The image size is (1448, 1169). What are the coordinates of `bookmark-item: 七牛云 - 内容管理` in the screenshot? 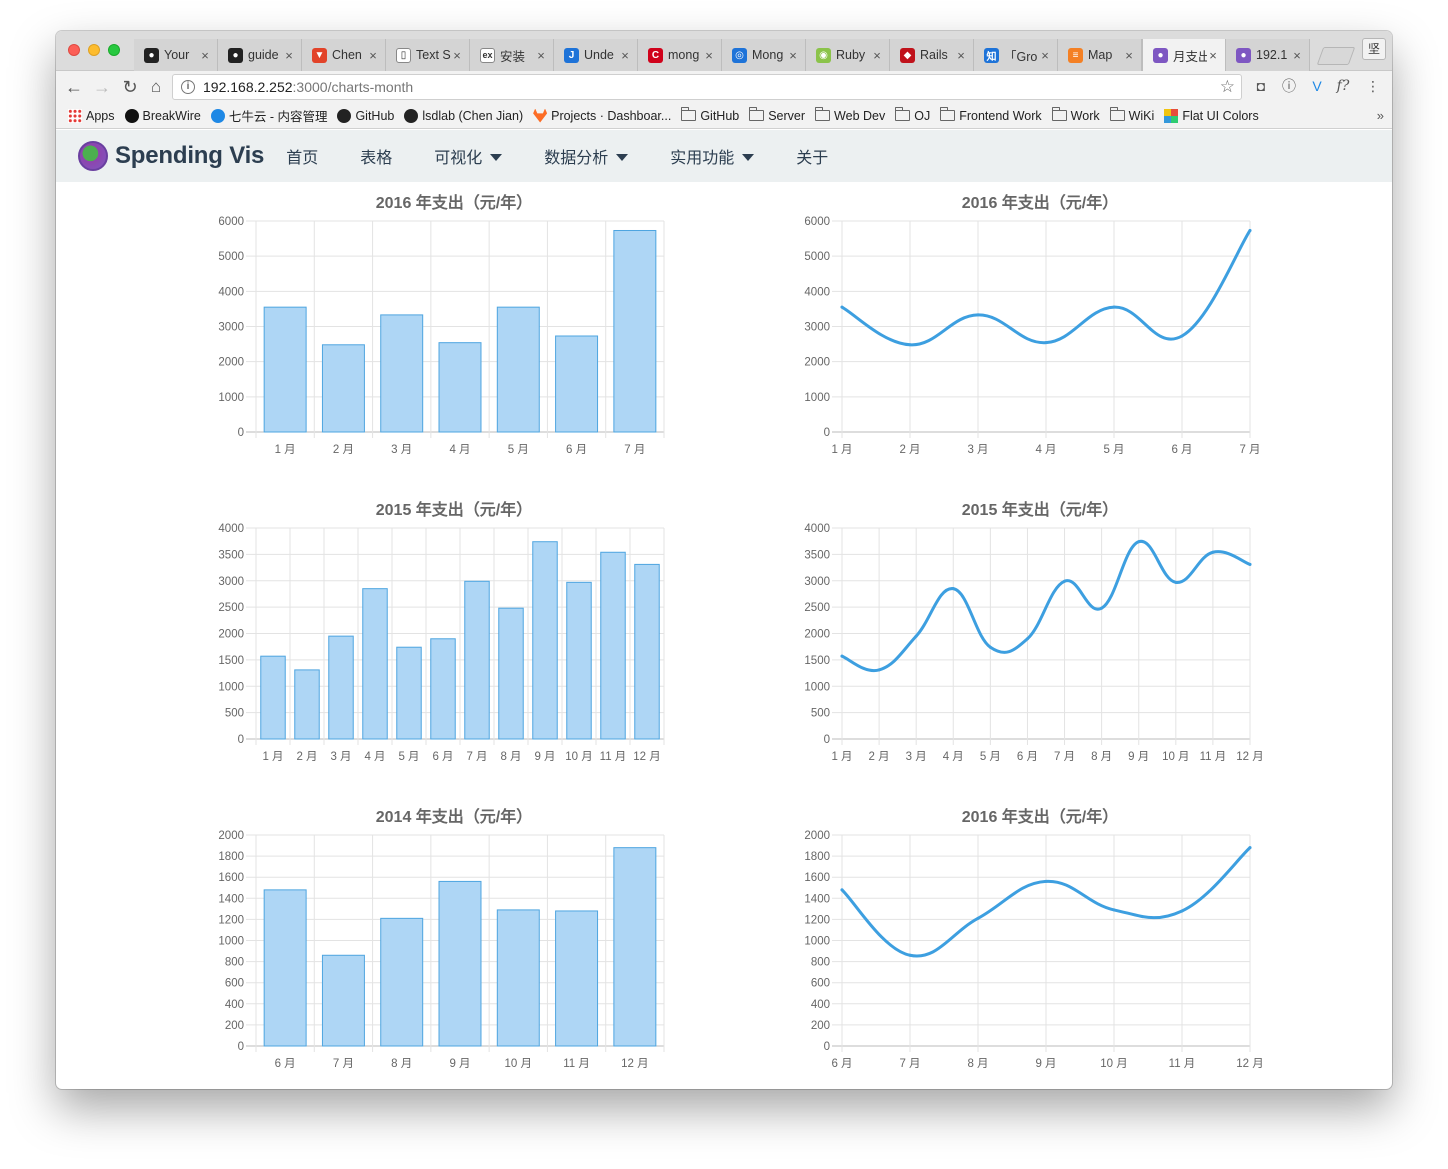 It's located at (269, 115).